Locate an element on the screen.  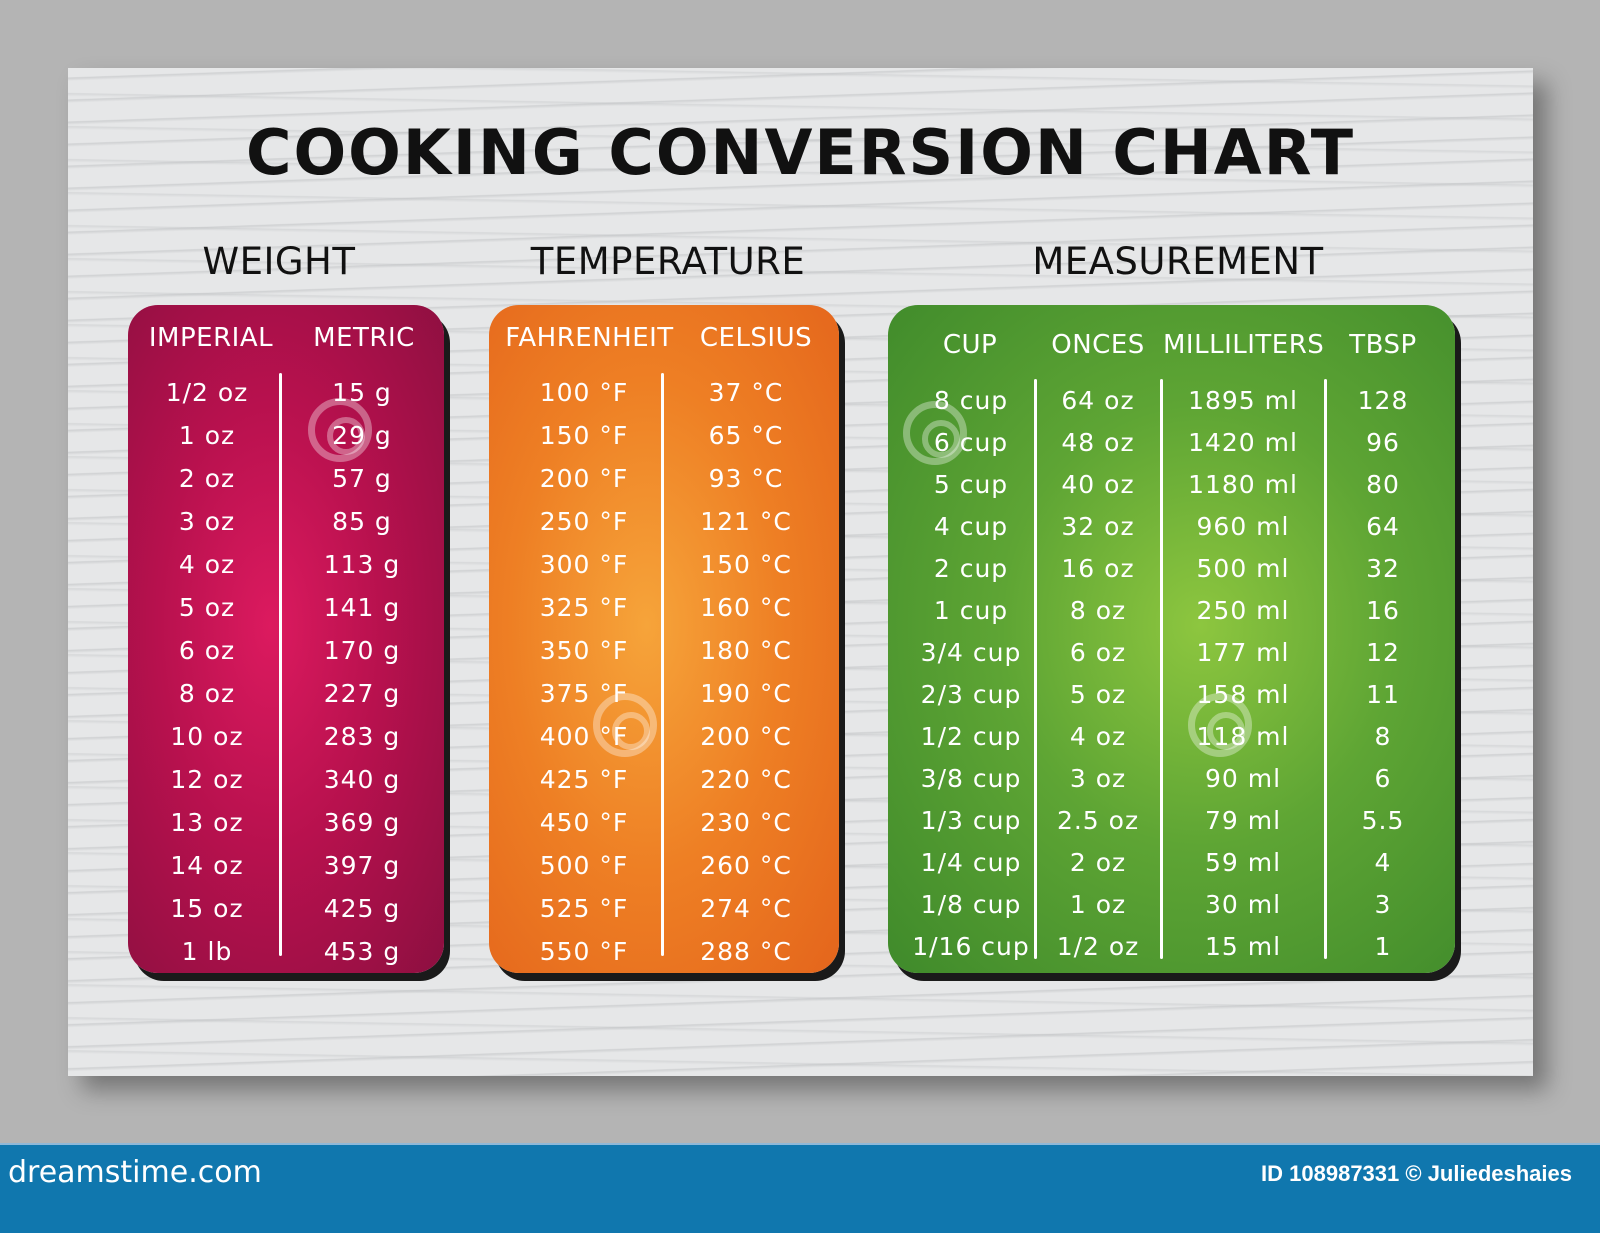
ounces-value: 1/2 oz is located at coordinates (1098, 946).